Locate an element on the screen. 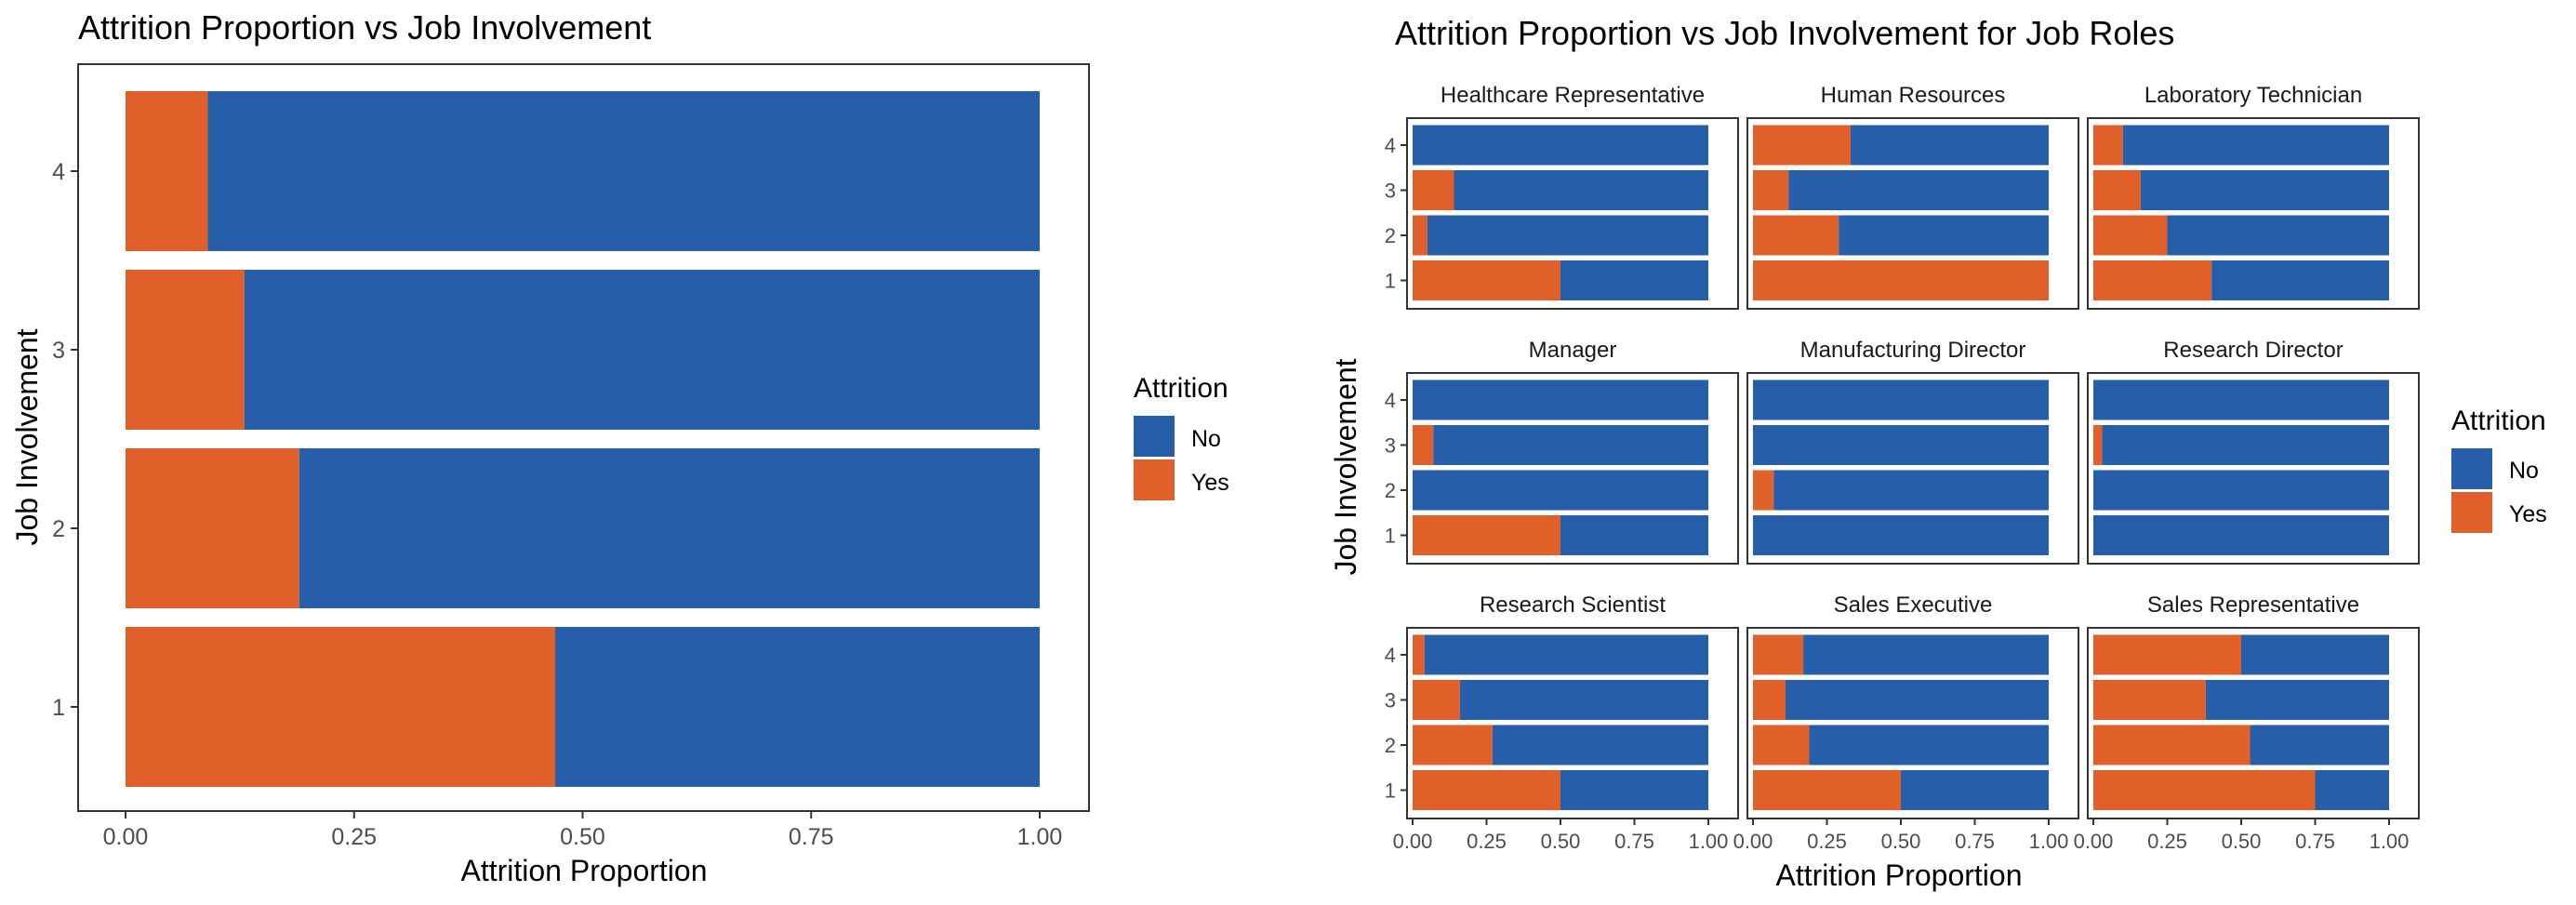 The width and height of the screenshot is (2576, 905). left-chart-xlabel: Attrition Proportion is located at coordinates (583, 870).